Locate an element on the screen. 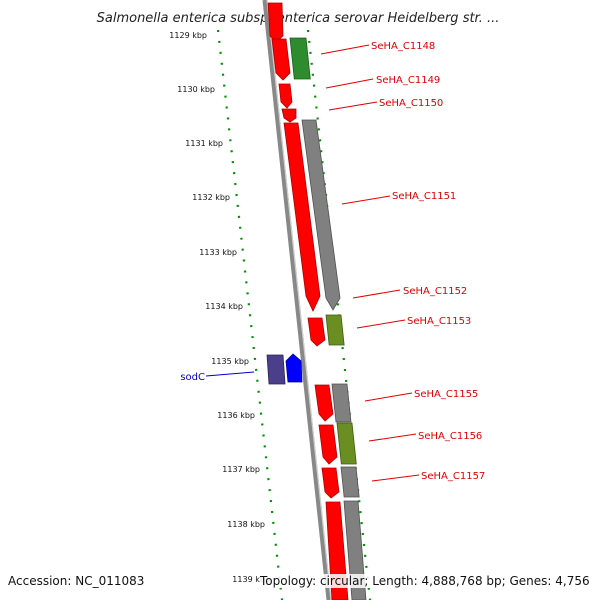 This screenshot has height=600, width=600. tick-label: 1133 kbp is located at coordinates (218, 252).